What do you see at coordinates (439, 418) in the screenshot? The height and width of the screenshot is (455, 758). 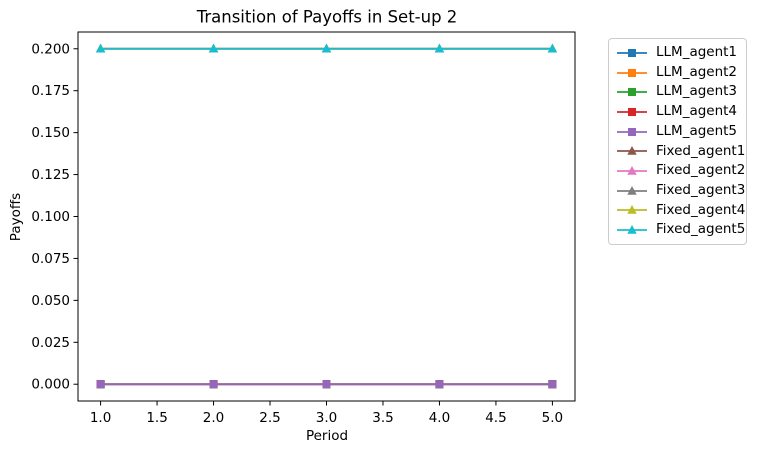 I see `x-tick-label: 4.0` at bounding box center [439, 418].